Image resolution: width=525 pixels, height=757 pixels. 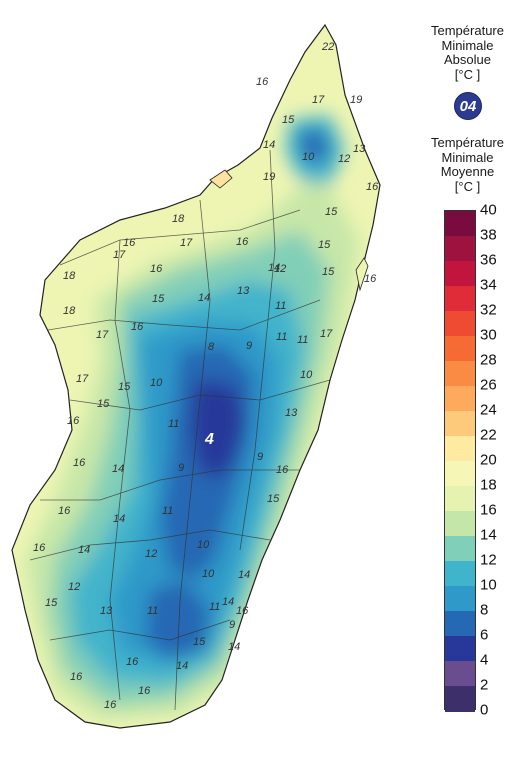 I want to click on mean-title-line-1: Température, so click(x=467, y=142).